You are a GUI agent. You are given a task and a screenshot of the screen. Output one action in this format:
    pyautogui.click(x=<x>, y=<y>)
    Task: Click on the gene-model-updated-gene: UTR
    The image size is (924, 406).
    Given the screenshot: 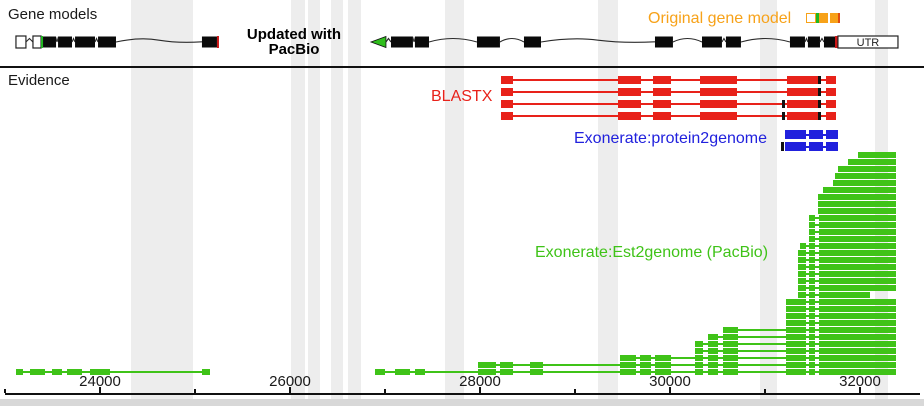 What is the action you would take?
    pyautogui.click(x=634, y=42)
    